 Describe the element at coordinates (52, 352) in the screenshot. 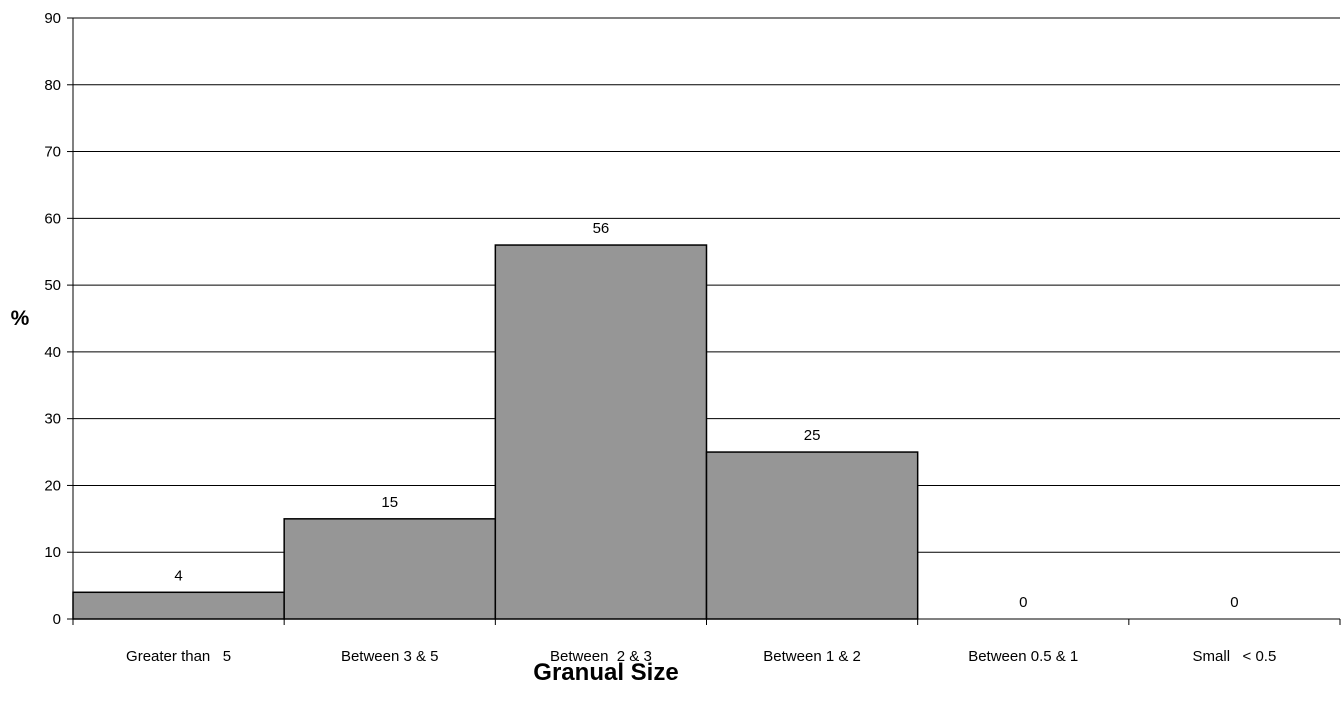

I see `y-tick-label: 40` at that location.